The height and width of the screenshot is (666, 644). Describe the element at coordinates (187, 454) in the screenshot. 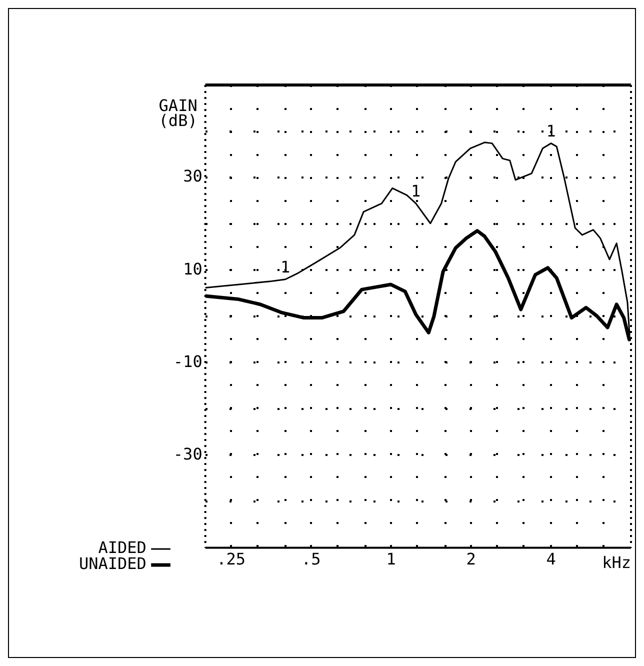

I see `y-tick-label: -30` at that location.